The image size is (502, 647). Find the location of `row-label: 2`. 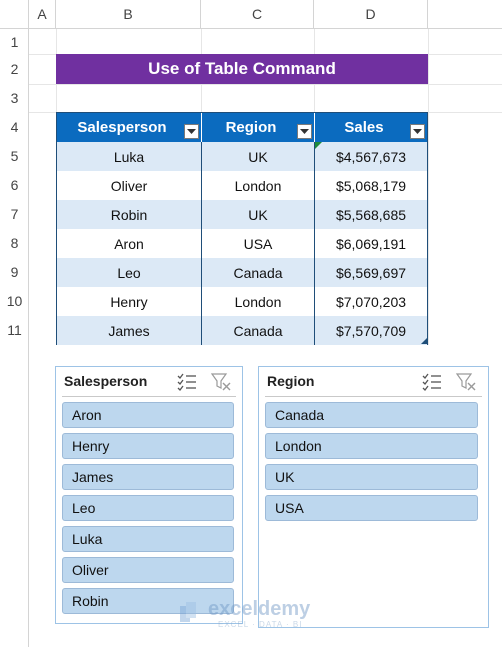

row-label: 2 is located at coordinates (14, 69).